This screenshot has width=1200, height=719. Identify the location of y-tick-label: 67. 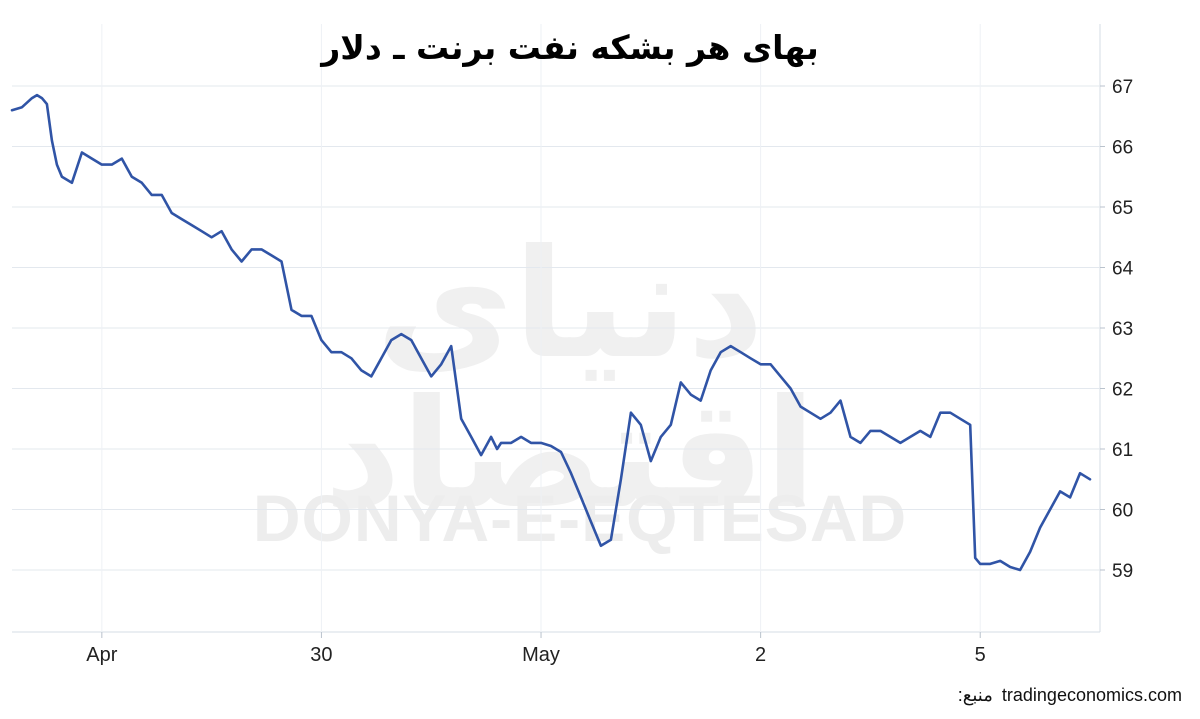
(1122, 87).